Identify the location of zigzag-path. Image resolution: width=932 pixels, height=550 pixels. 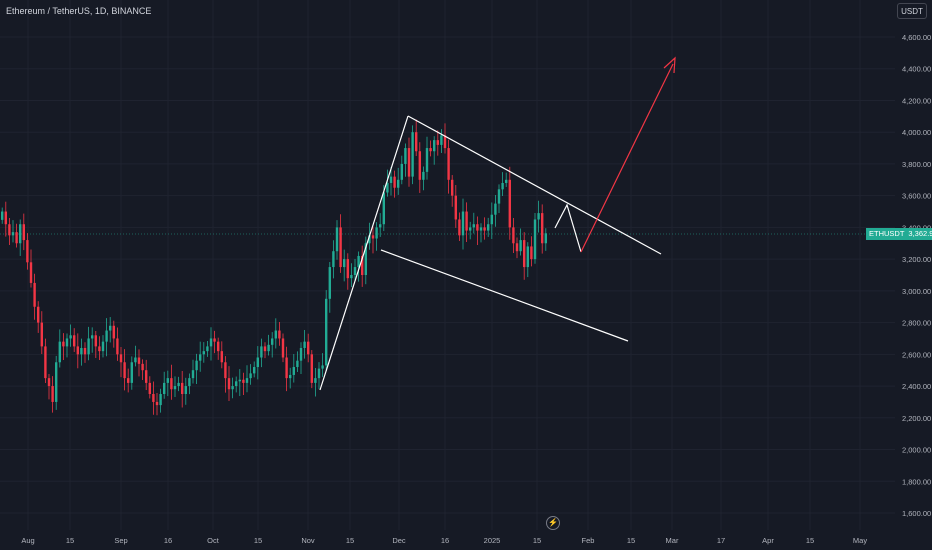
(568, 228).